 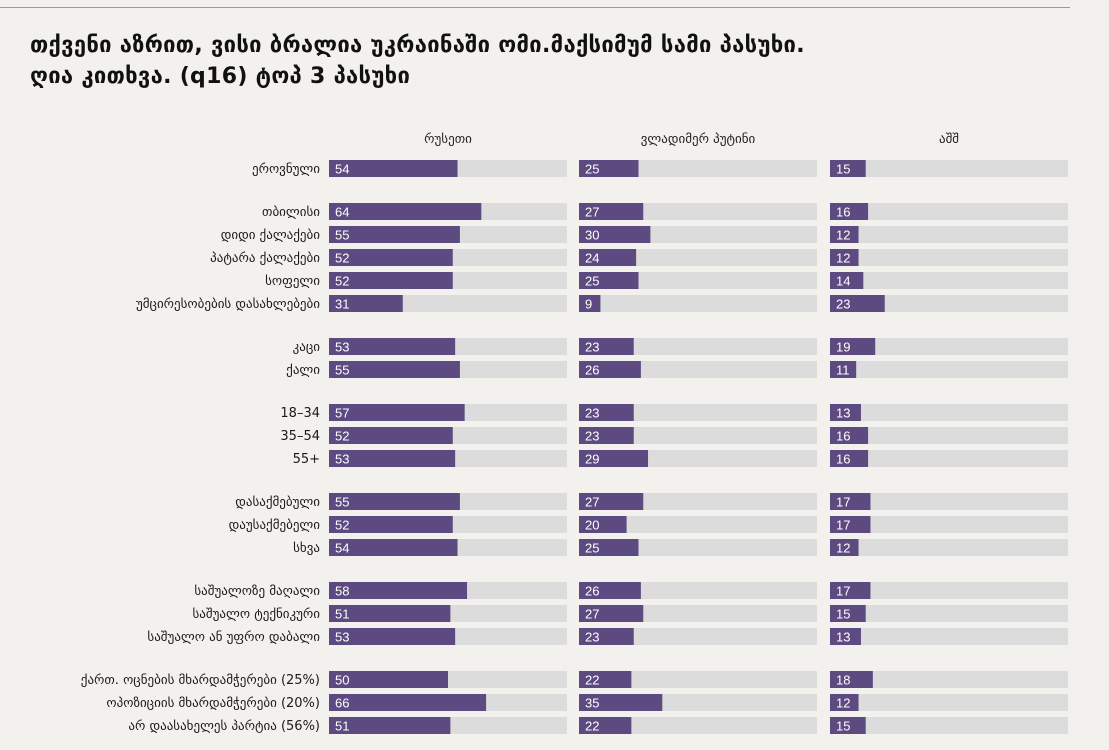 What do you see at coordinates (592, 258) in the screenshot?
I see `value-label: 24` at bounding box center [592, 258].